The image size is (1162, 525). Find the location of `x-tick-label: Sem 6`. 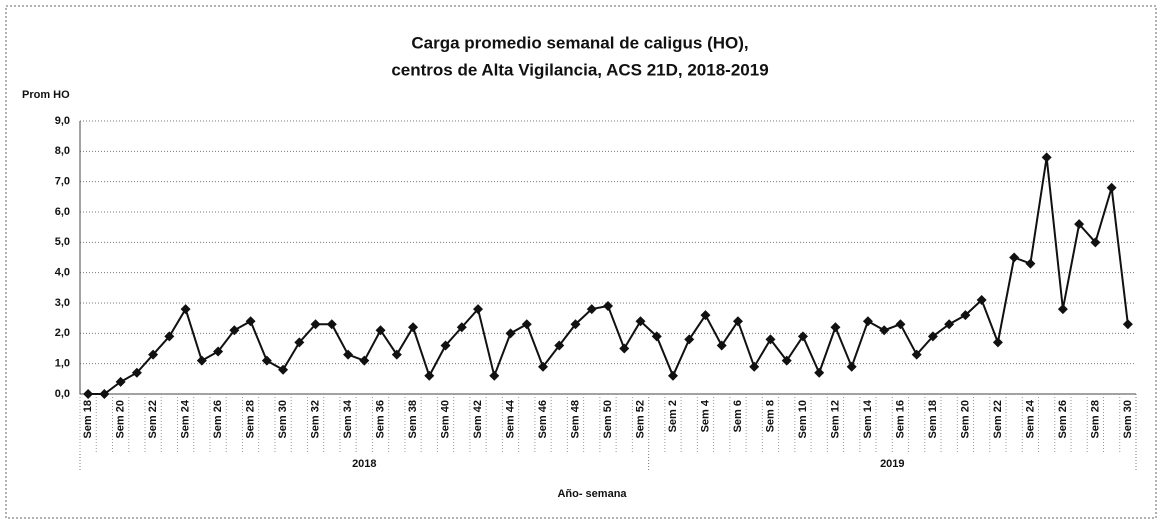

x-tick-label: Sem 6 is located at coordinates (738, 416).